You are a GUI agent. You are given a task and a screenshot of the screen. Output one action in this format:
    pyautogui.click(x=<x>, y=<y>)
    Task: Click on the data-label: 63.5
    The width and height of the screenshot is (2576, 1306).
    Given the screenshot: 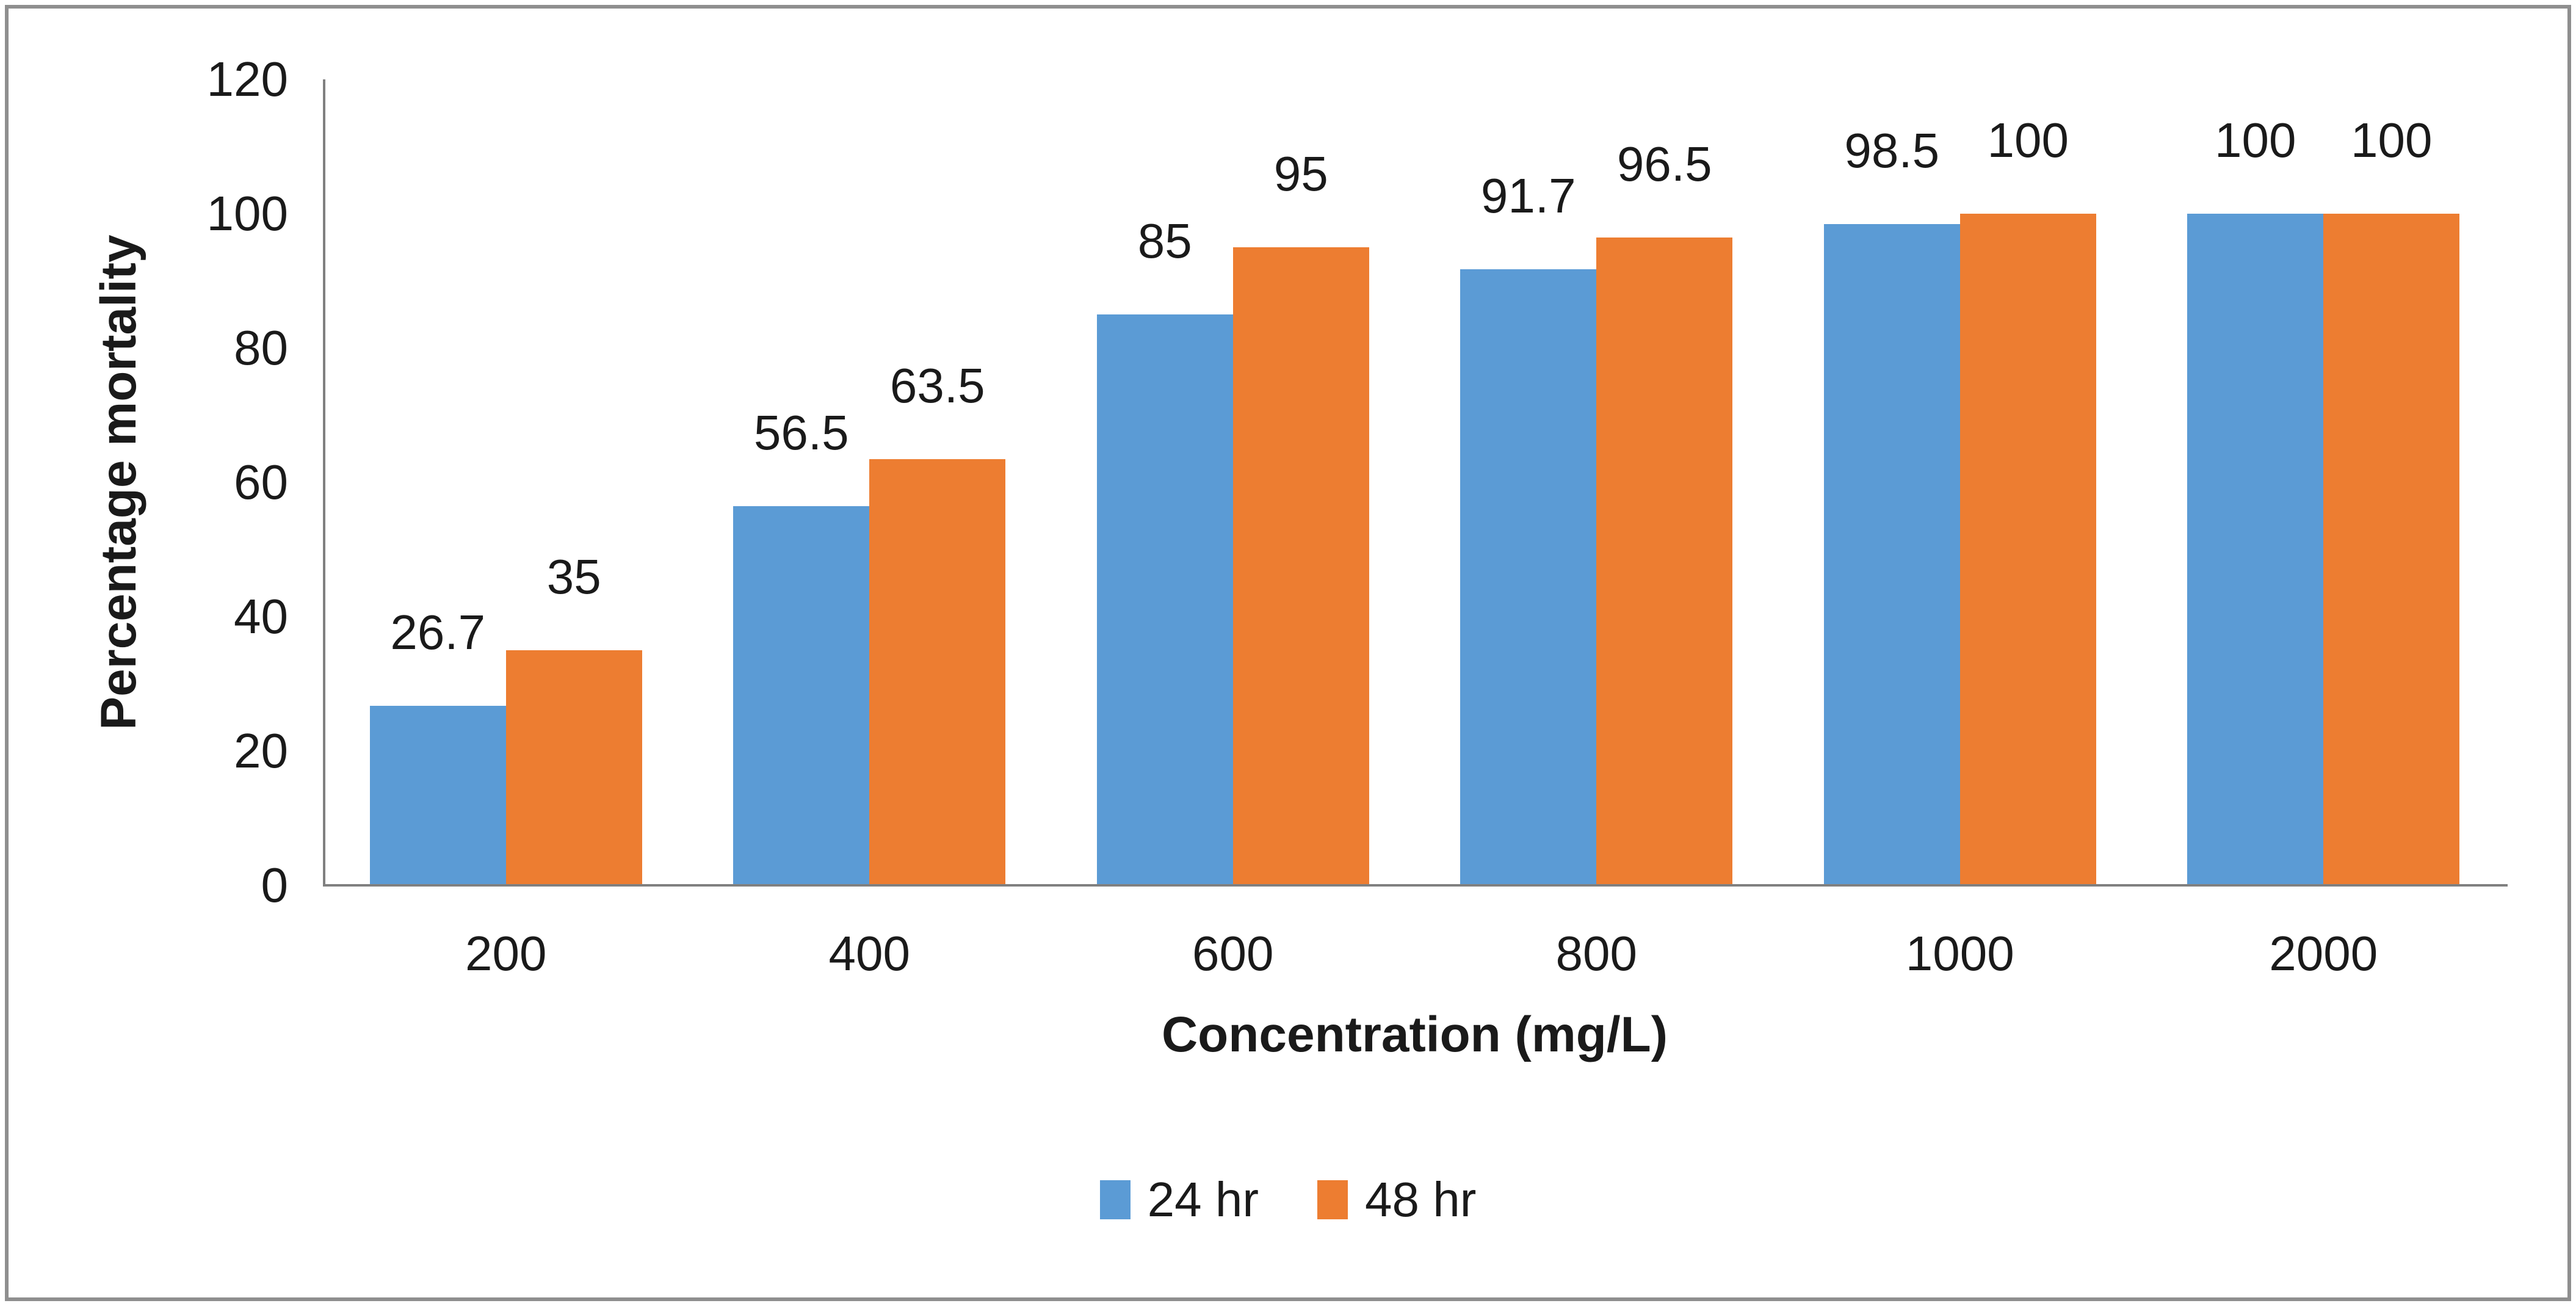 What is the action you would take?
    pyautogui.click(x=937, y=385)
    